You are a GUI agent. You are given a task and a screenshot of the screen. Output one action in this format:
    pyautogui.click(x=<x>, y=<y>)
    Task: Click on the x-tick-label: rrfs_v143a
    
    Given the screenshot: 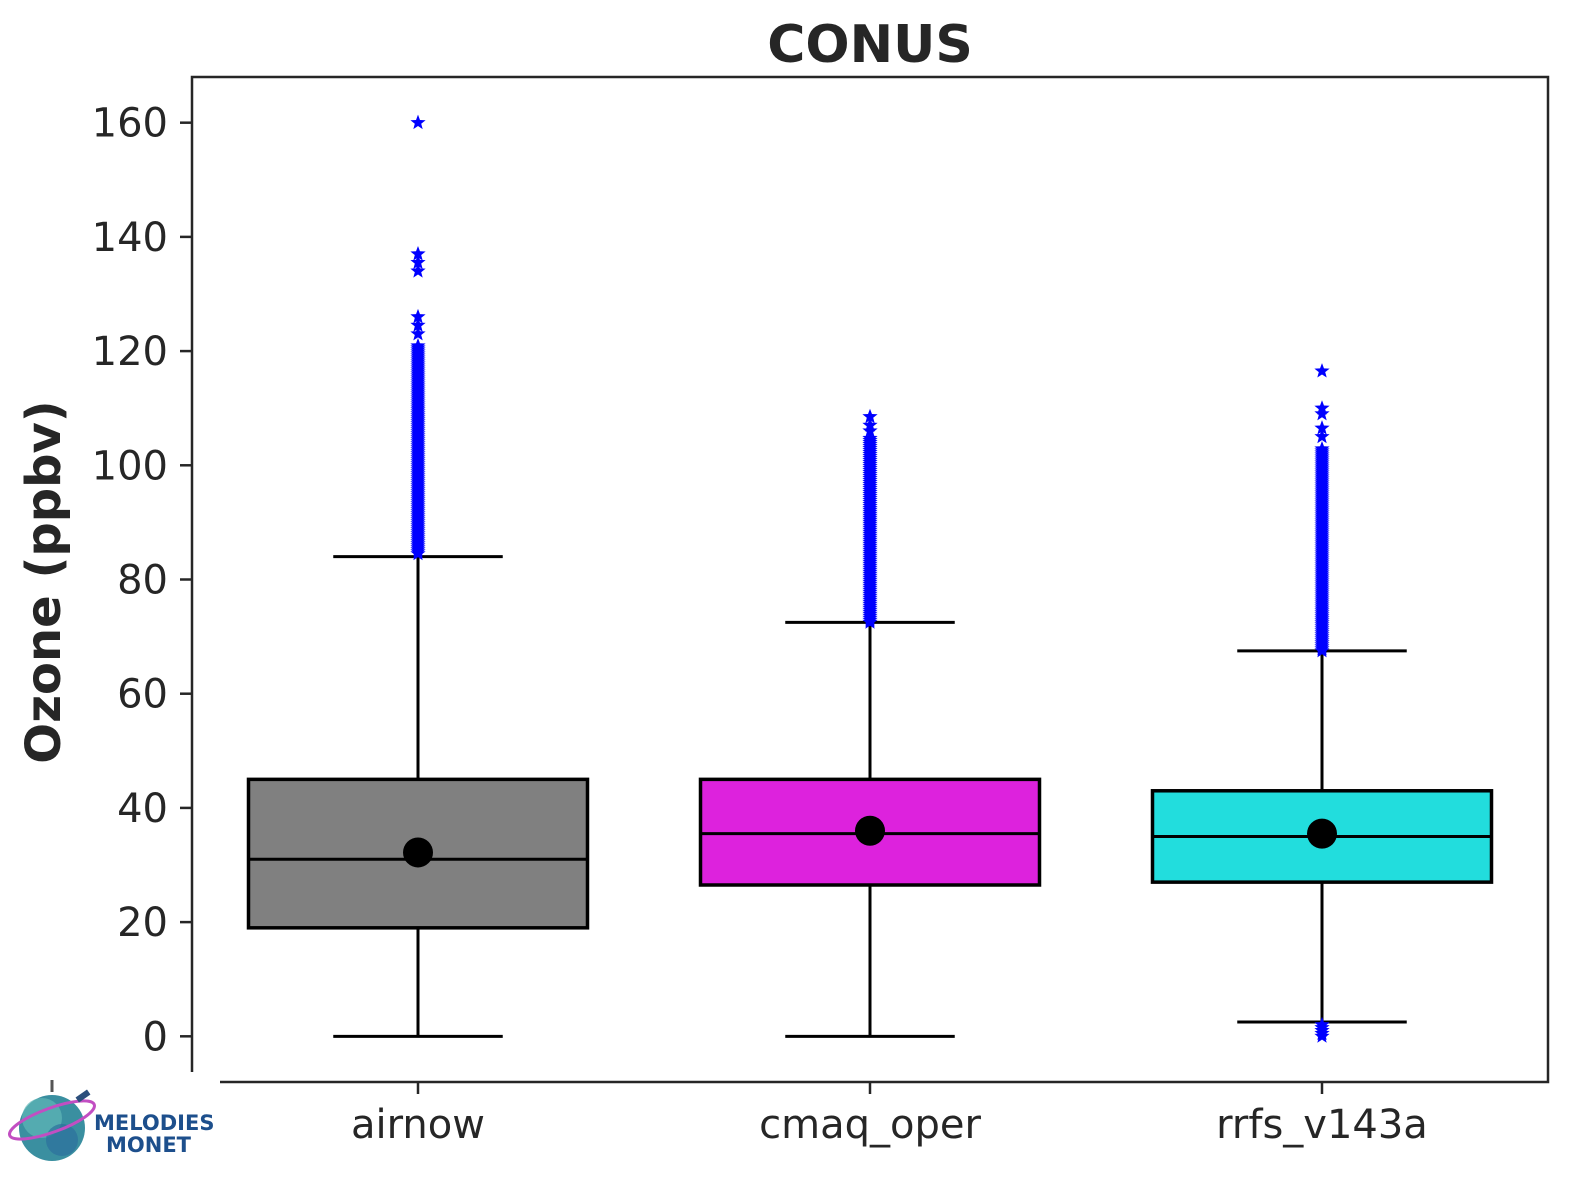 What is the action you would take?
    pyautogui.click(x=1322, y=1125)
    